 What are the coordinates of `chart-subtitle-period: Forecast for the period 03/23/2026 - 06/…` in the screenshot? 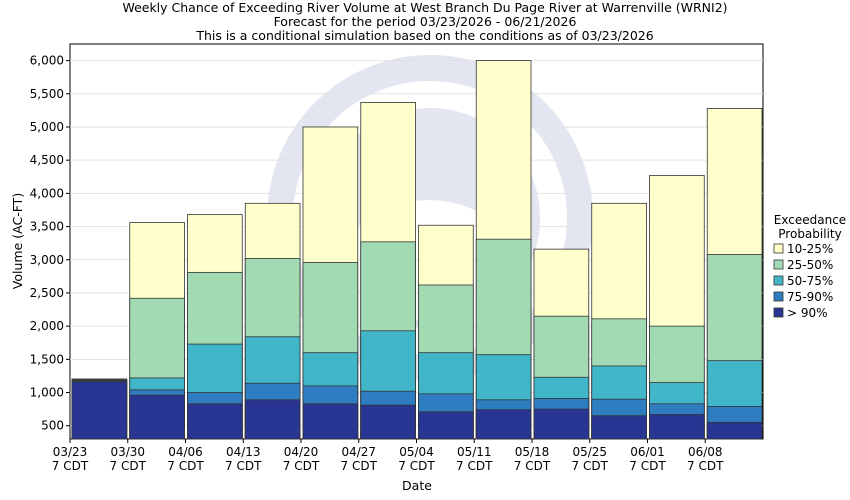 It's located at (425, 21).